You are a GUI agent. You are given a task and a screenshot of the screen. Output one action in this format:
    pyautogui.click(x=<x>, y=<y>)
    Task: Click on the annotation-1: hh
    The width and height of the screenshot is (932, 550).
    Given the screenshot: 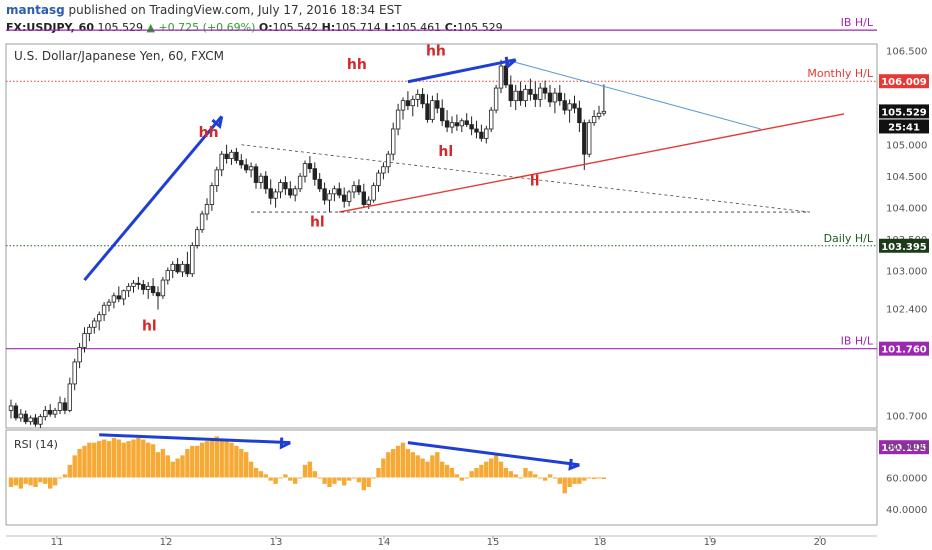 What is the action you would take?
    pyautogui.click(x=357, y=65)
    